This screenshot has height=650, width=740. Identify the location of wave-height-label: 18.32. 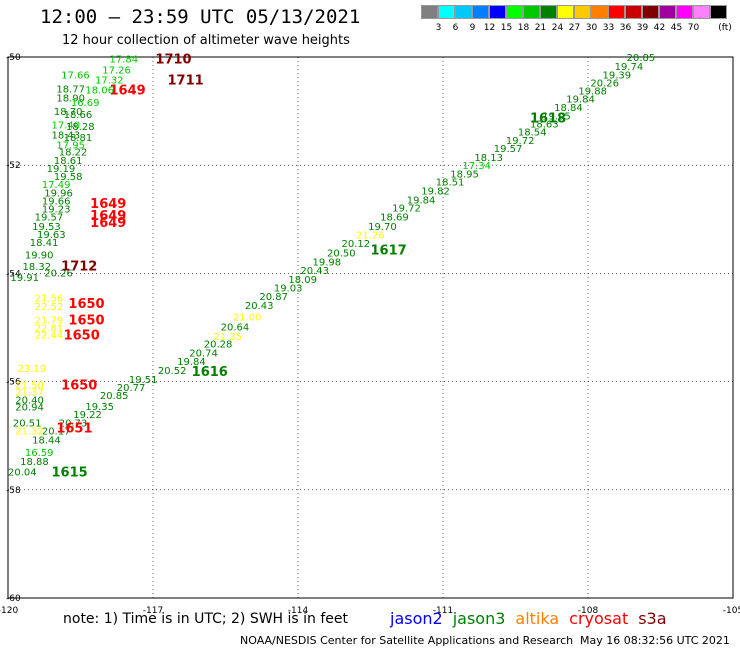
(37, 267).